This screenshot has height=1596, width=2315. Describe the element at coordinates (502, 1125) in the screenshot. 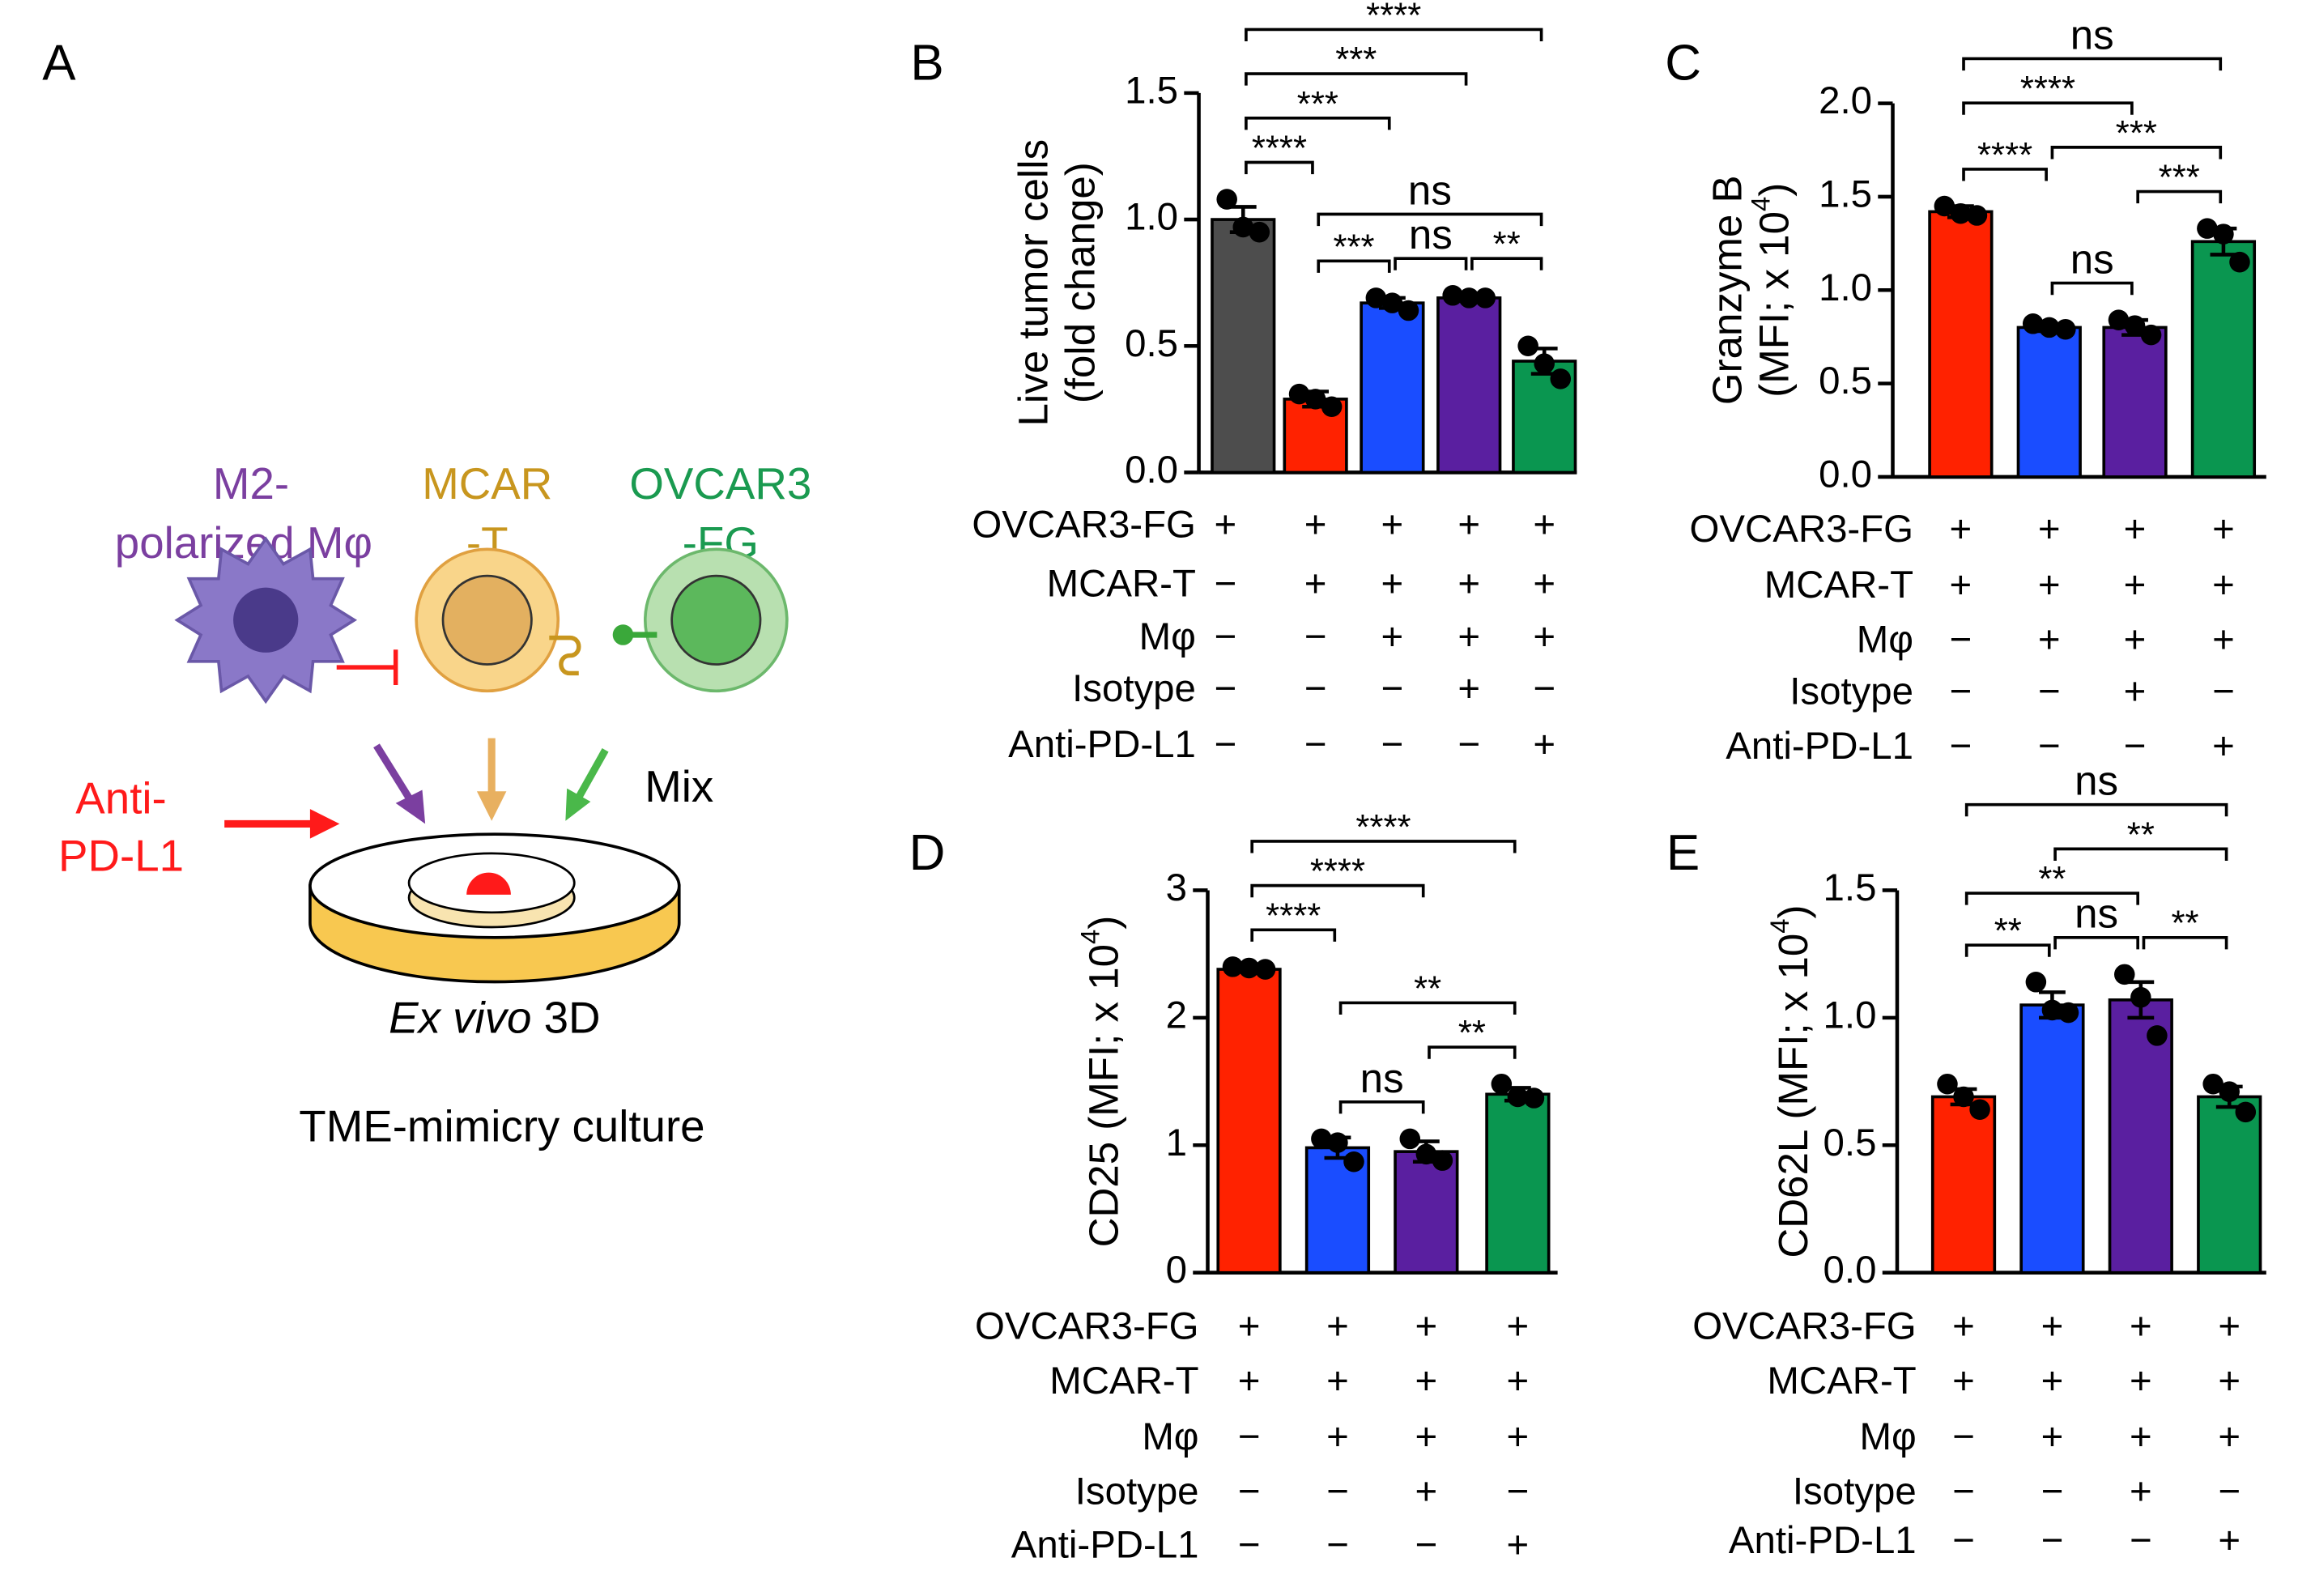

I see `culture-label: TME-mimicry culture` at that location.